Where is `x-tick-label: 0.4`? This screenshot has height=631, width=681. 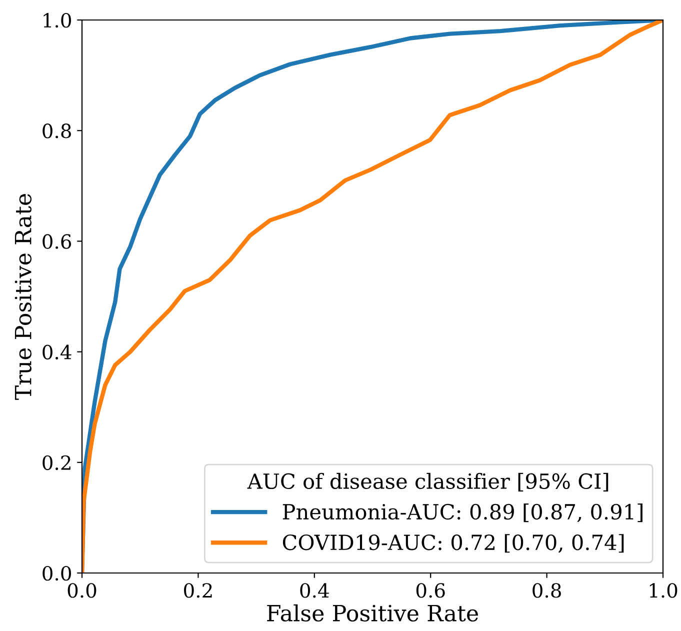 x-tick-label: 0.4 is located at coordinates (314, 590).